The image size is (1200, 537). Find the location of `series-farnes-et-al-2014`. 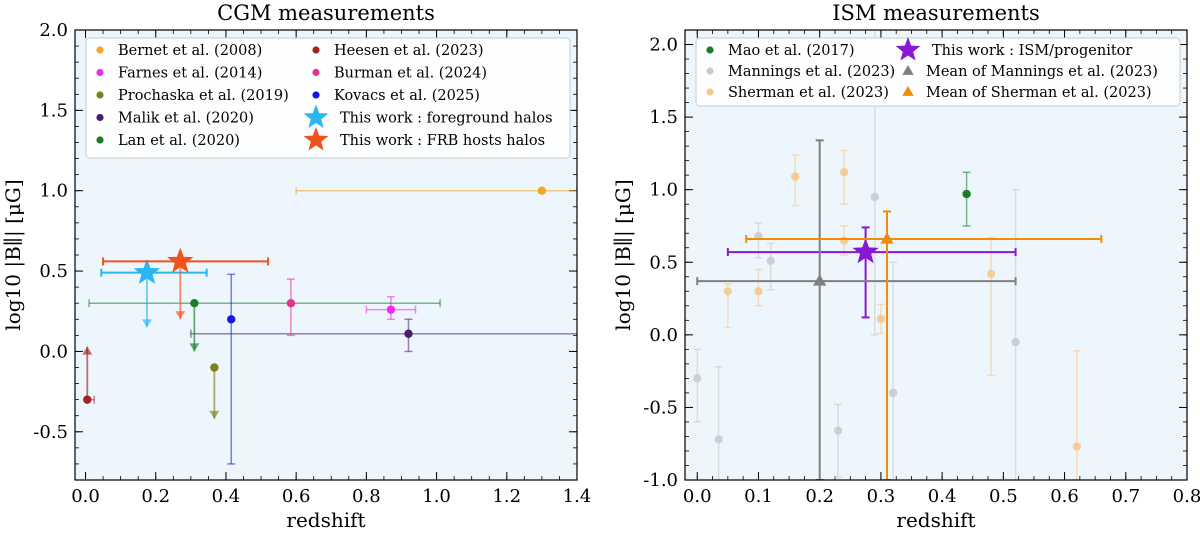

series-farnes-et-al-2014 is located at coordinates (391, 308).